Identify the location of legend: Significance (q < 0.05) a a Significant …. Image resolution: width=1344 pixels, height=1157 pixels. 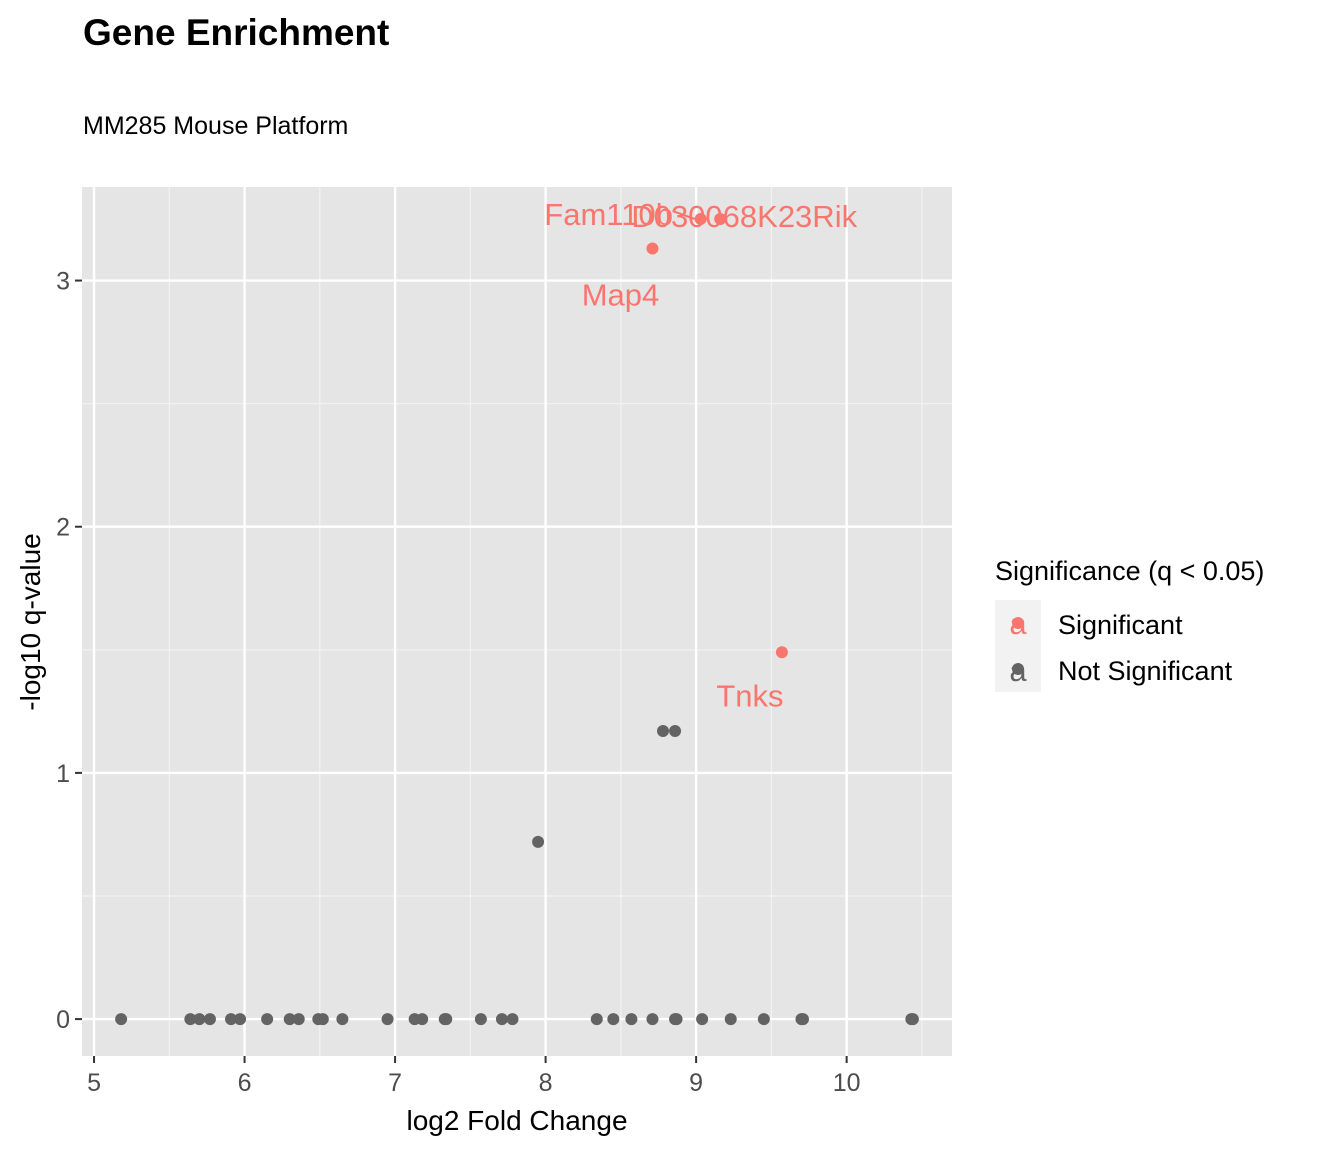
(1129, 624).